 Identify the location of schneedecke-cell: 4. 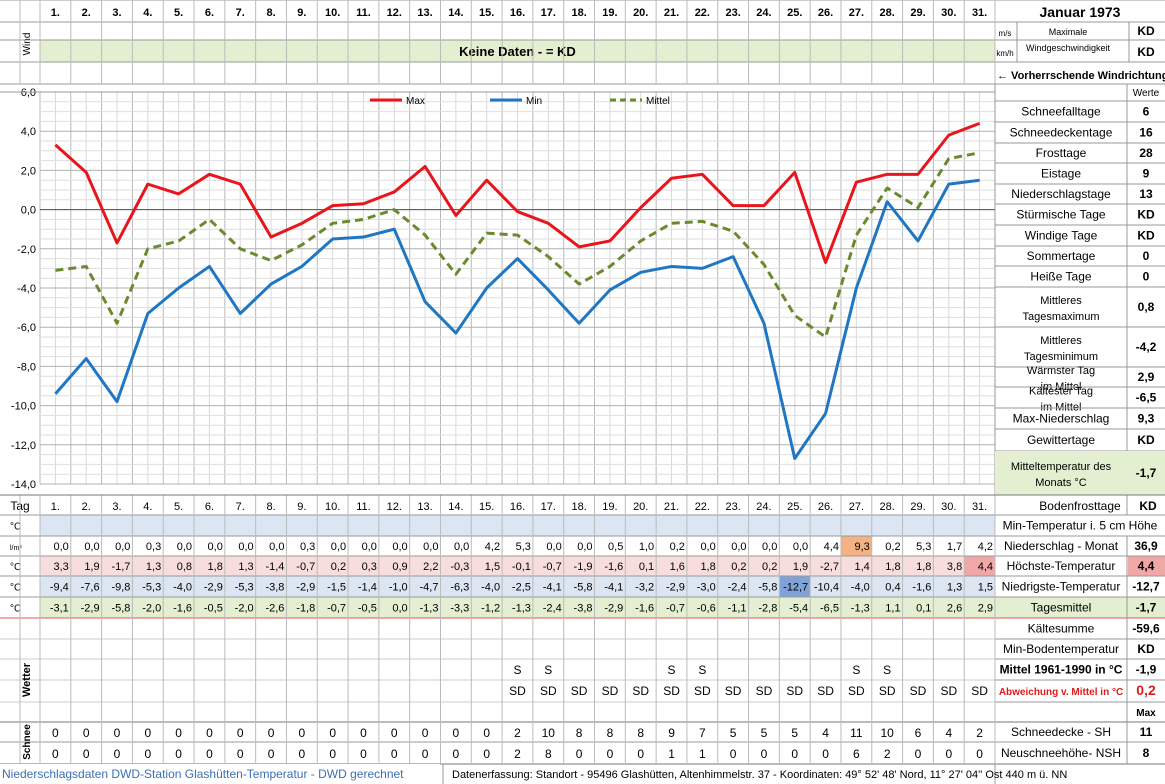
(948, 733).